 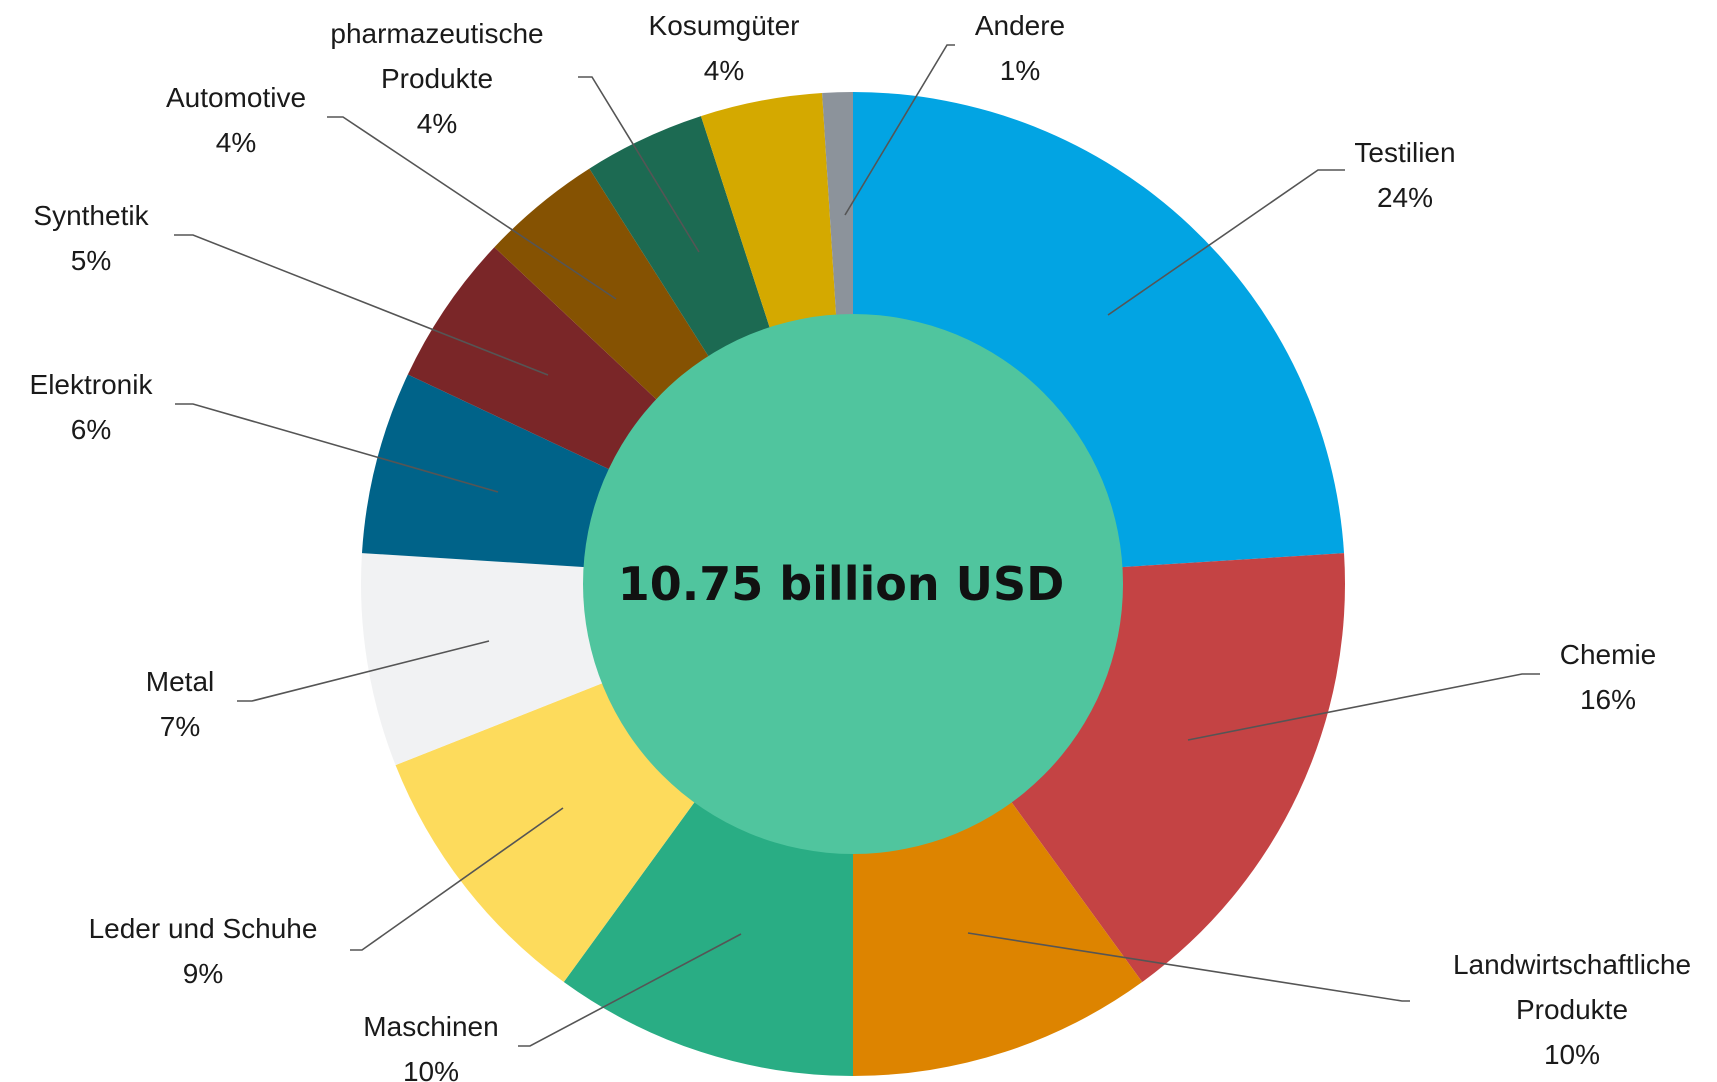 What do you see at coordinates (236, 142) in the screenshot?
I see `slice-percent-automotive: 4%` at bounding box center [236, 142].